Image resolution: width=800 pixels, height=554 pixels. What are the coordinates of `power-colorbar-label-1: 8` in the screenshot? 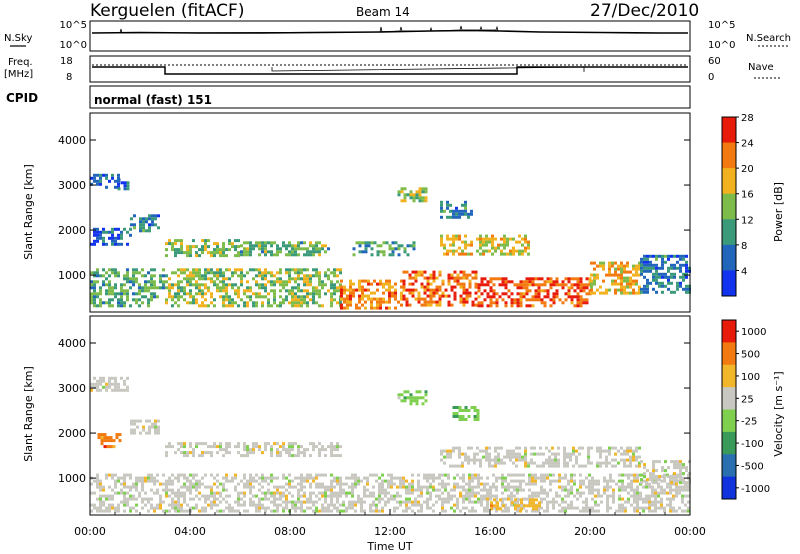 It's located at (744, 246).